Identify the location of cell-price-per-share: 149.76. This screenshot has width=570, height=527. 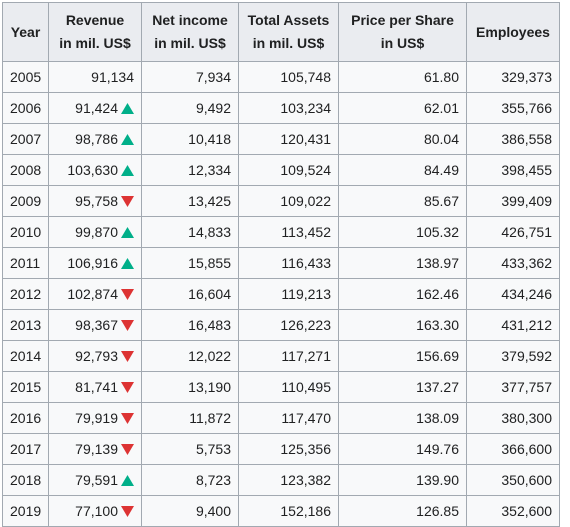
(402, 449).